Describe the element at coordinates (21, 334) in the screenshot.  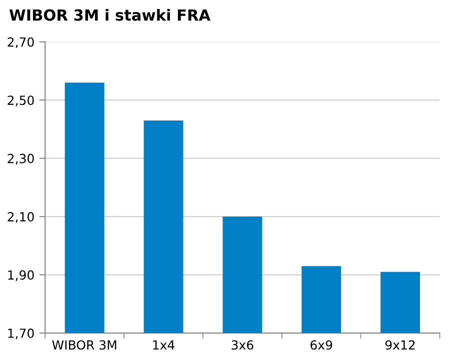
I see `y-tick-label: 1,70` at that location.